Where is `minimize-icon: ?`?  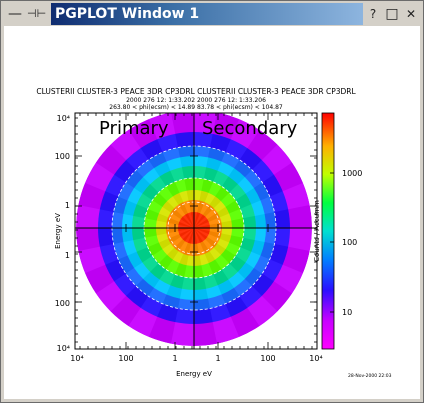 minimize-icon: ? is located at coordinates (373, 14).